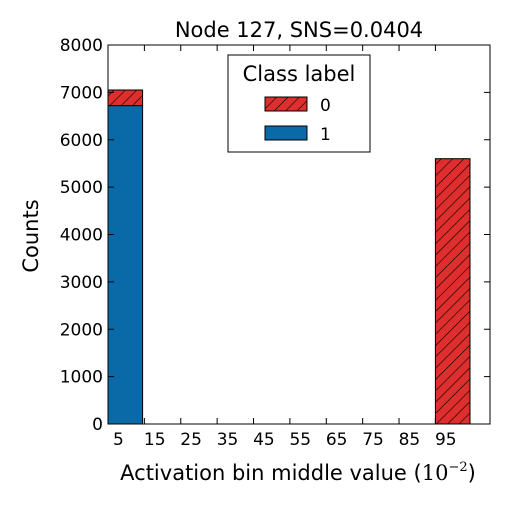 This screenshot has height=512, width=512. I want to click on y-axis-label: Counts, so click(31, 235).